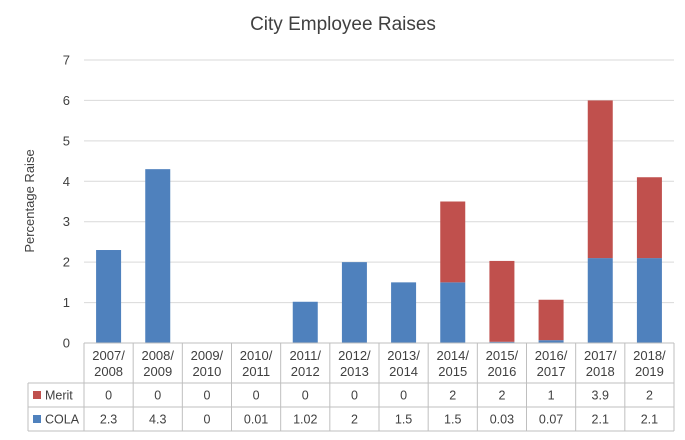 The height and width of the screenshot is (440, 685). What do you see at coordinates (305, 420) in the screenshot?
I see `table-cell-cola: 1.02` at bounding box center [305, 420].